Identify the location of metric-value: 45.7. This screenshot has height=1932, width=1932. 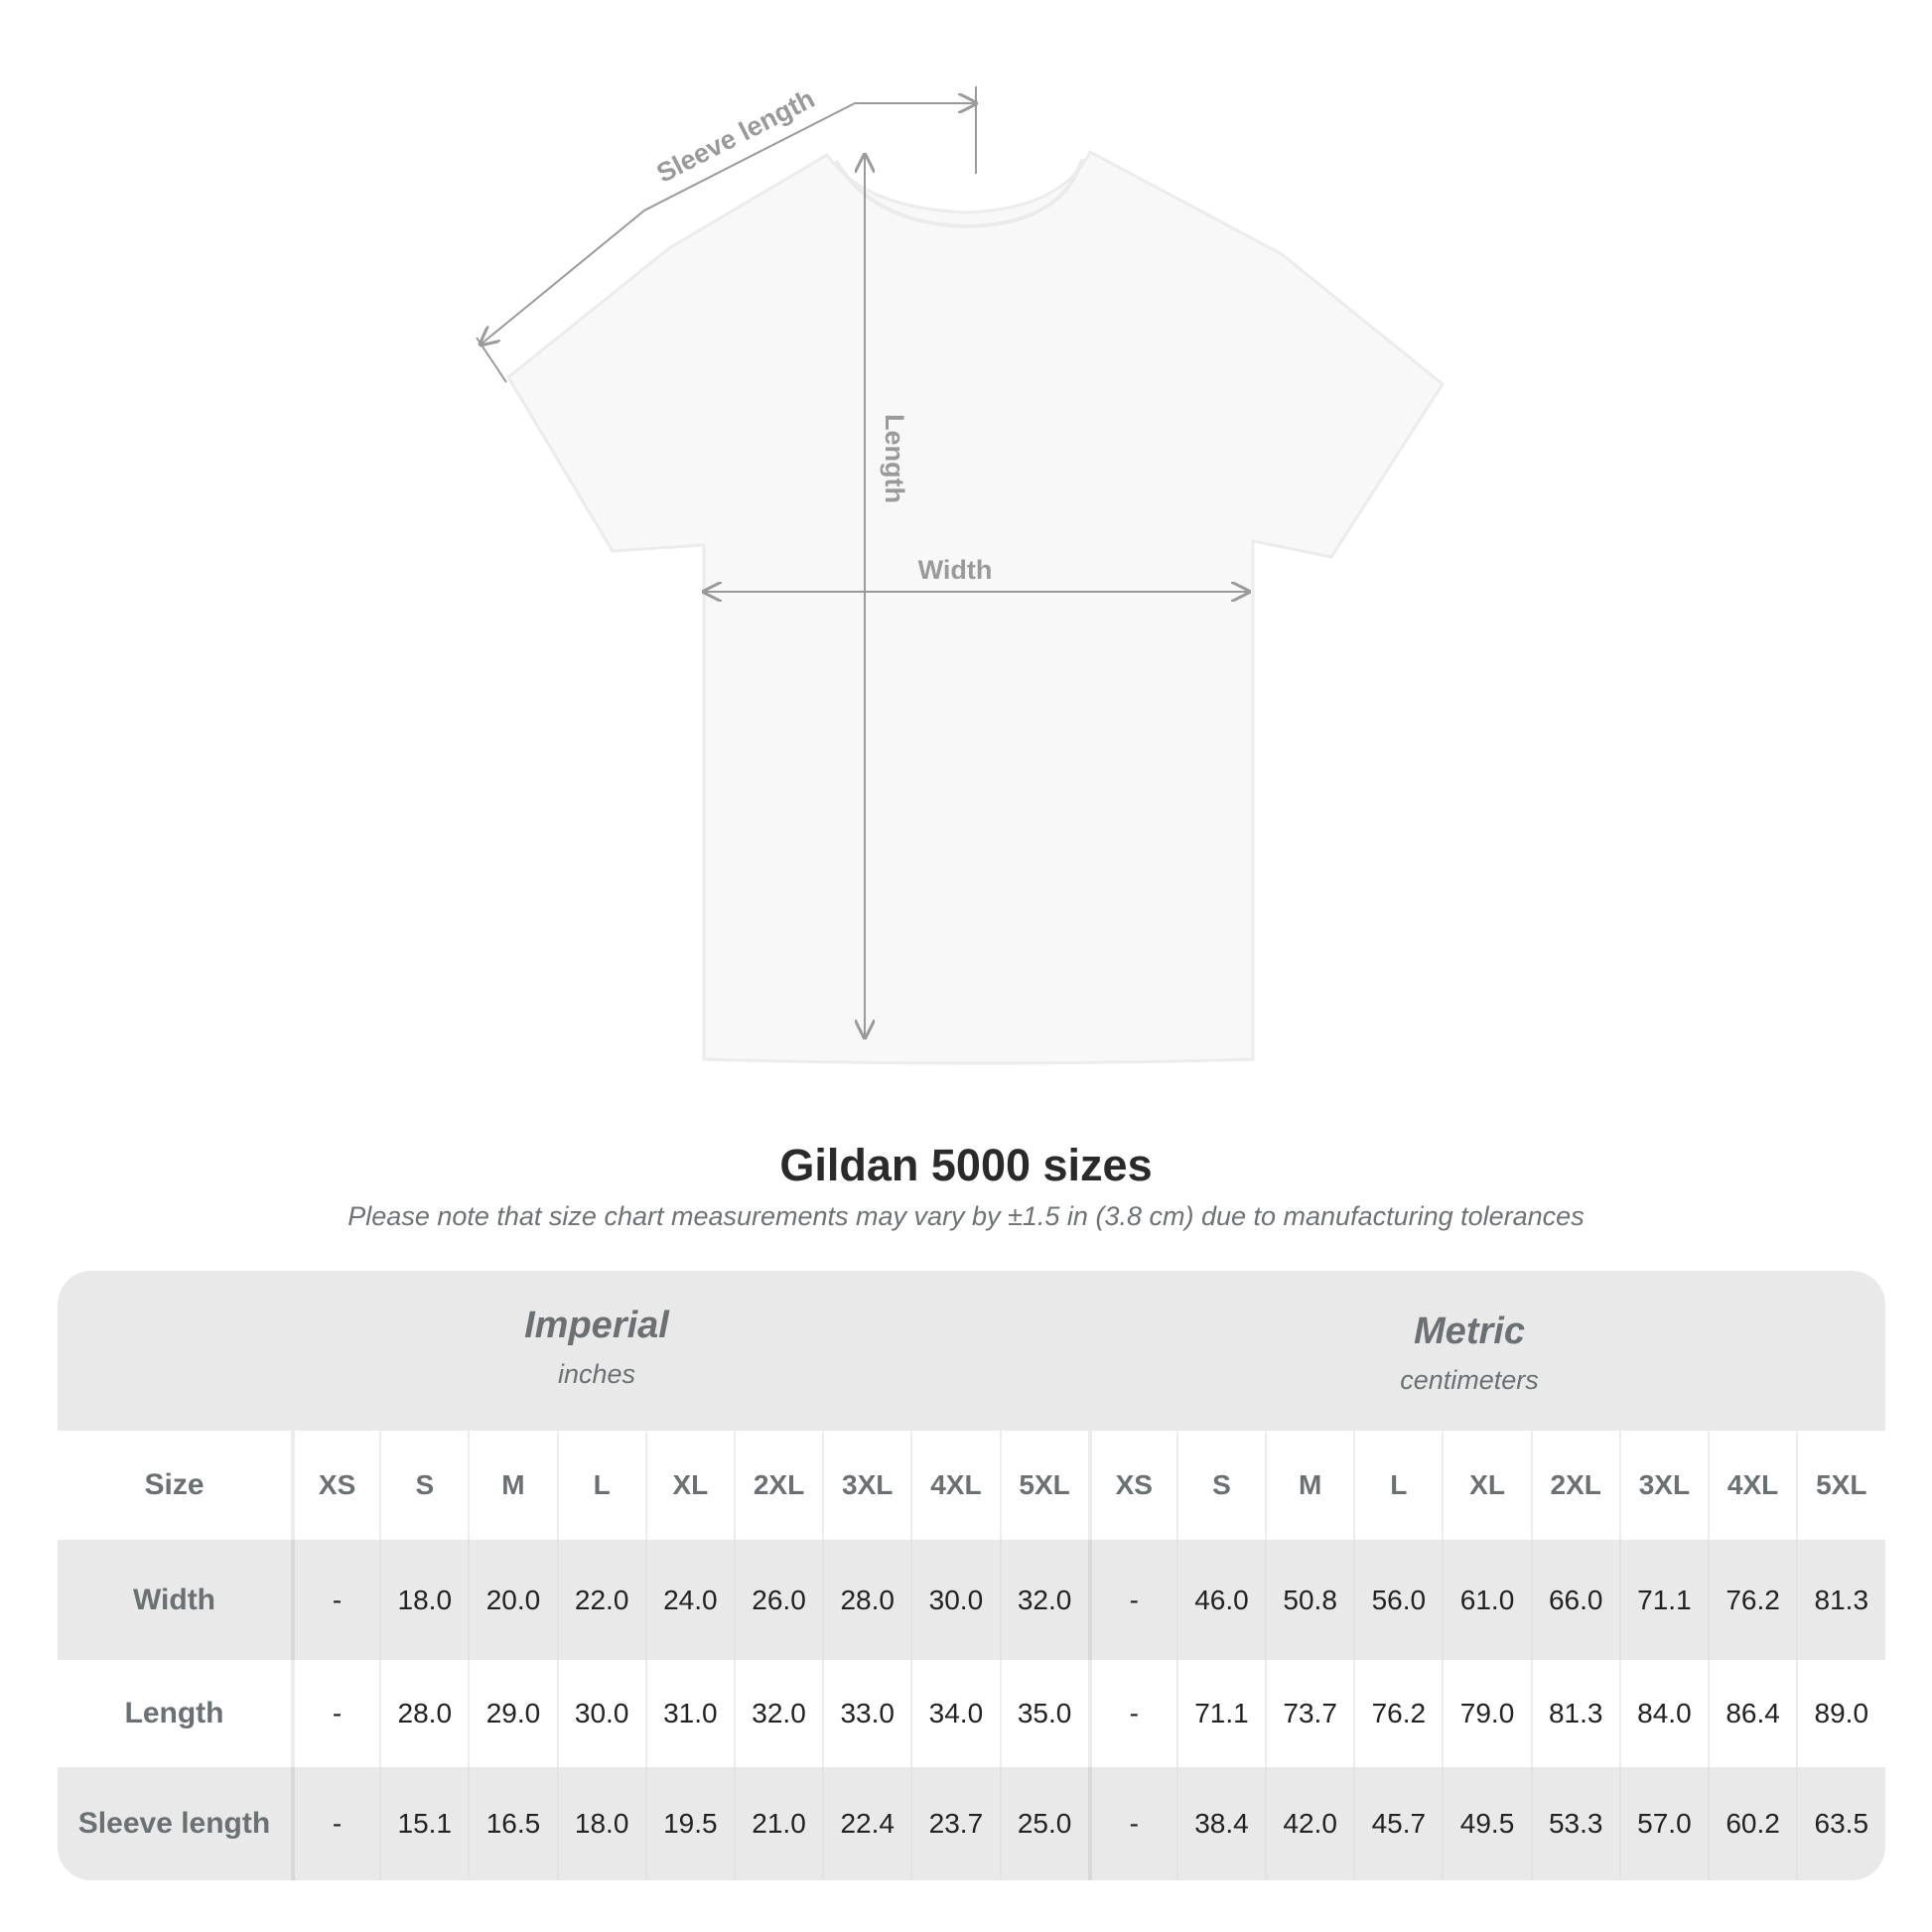
(1398, 1823).